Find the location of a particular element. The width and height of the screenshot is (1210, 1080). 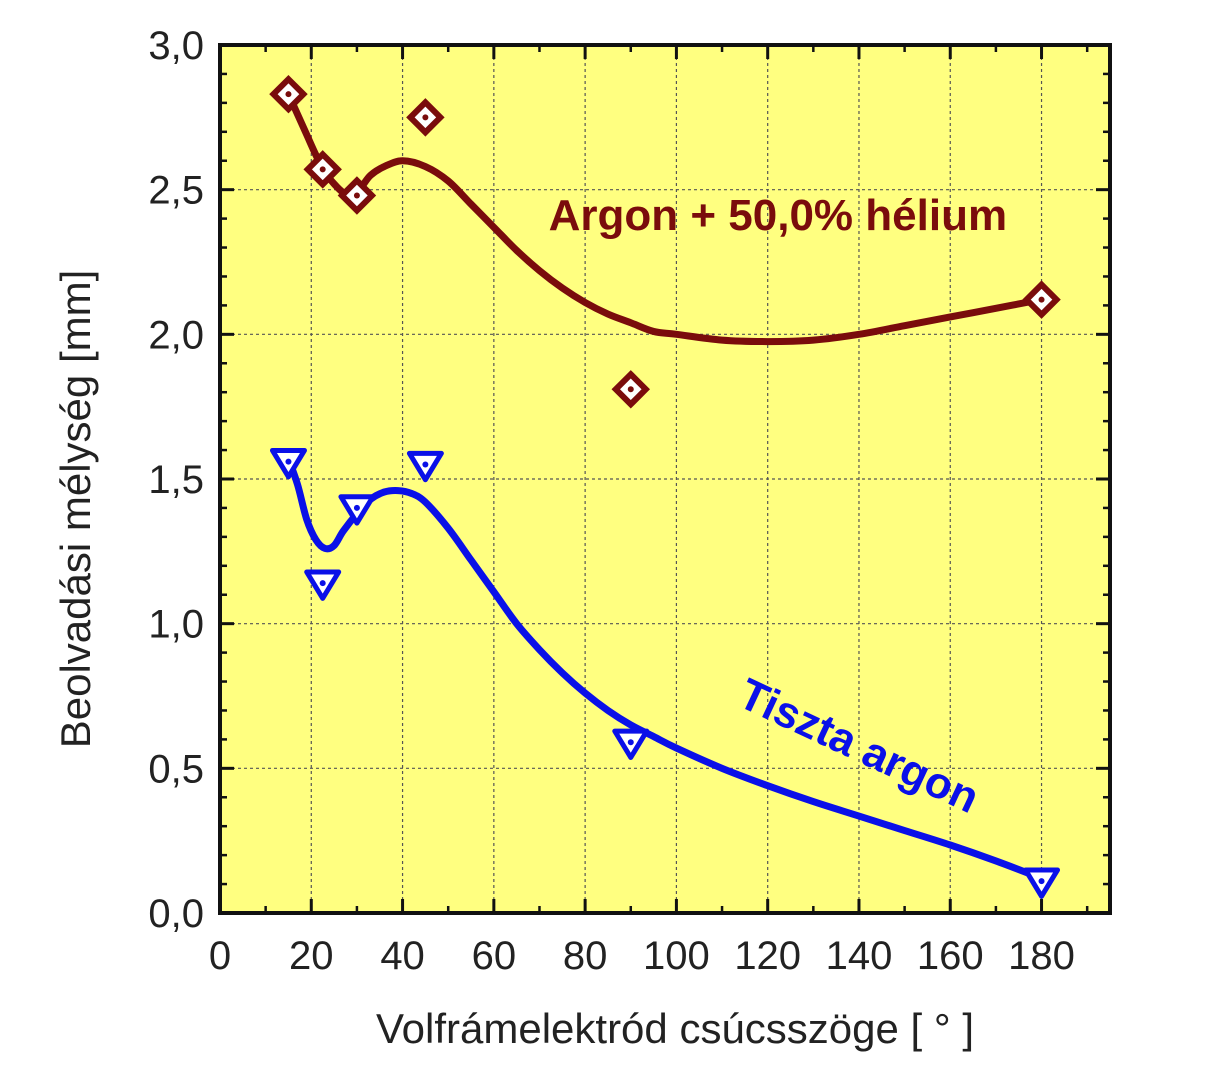

y-tick-label: 0,5 is located at coordinates (176, 769).